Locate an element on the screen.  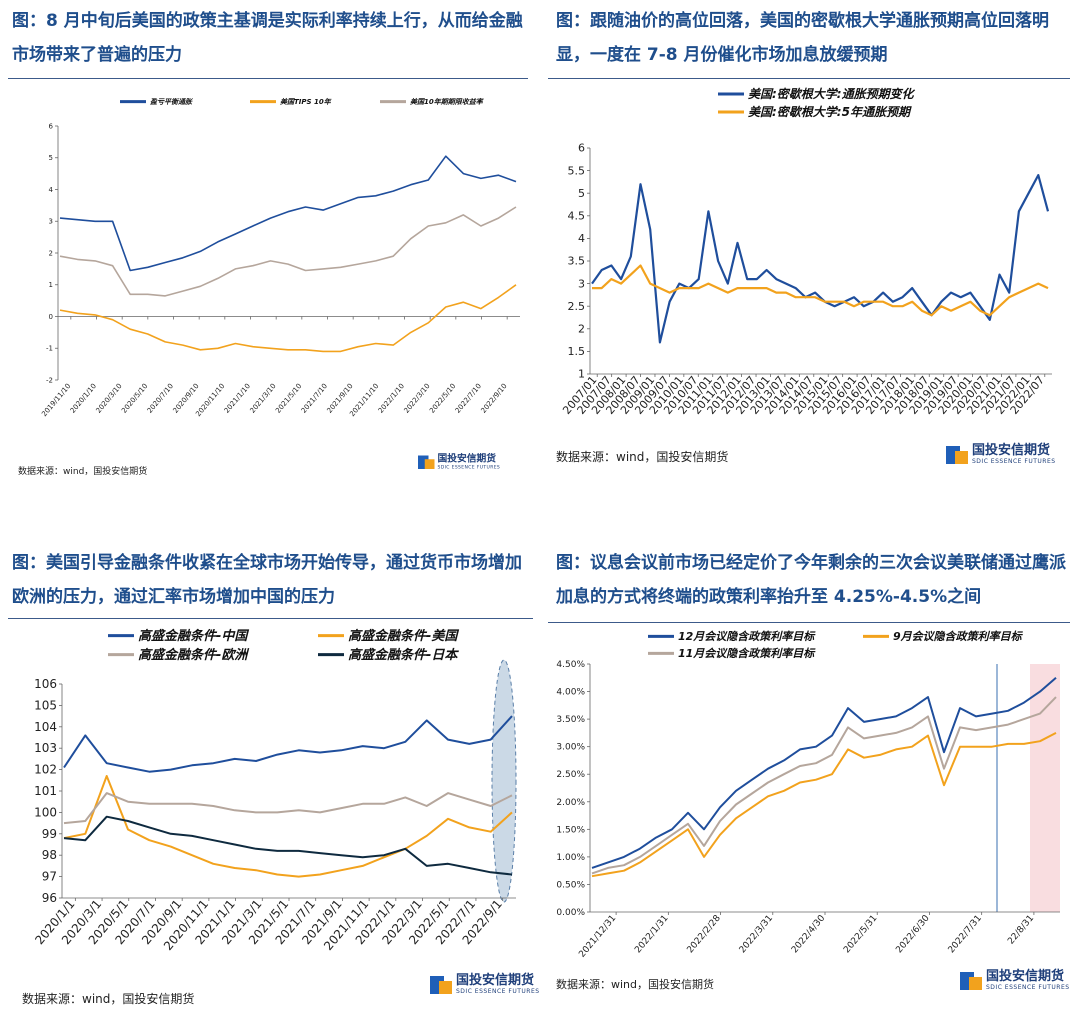
y-tick-label: 96 is located at coordinates (49, 898).